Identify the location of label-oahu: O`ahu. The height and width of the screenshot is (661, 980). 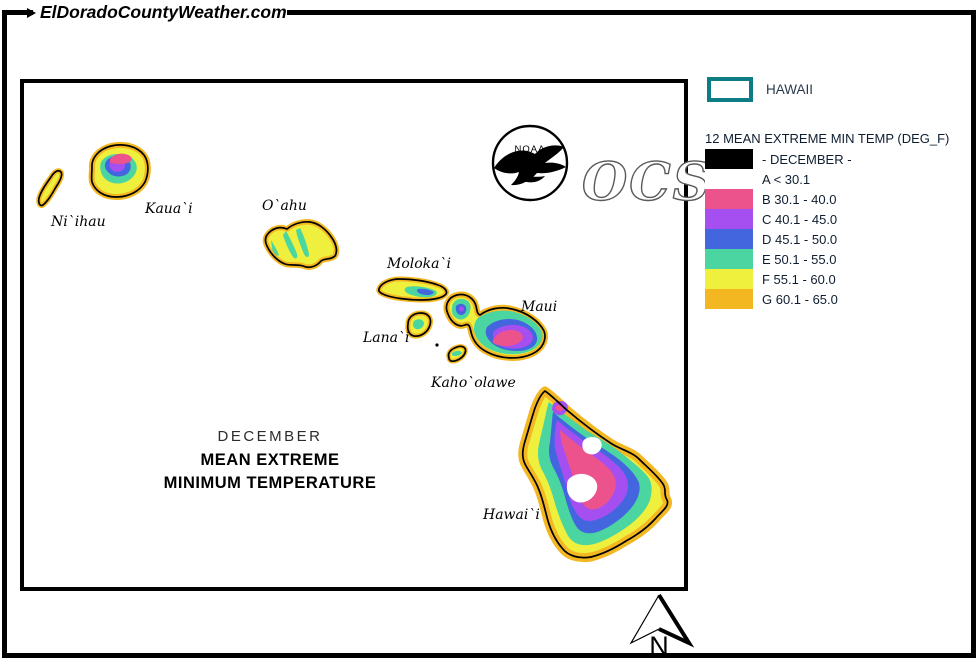
(284, 206).